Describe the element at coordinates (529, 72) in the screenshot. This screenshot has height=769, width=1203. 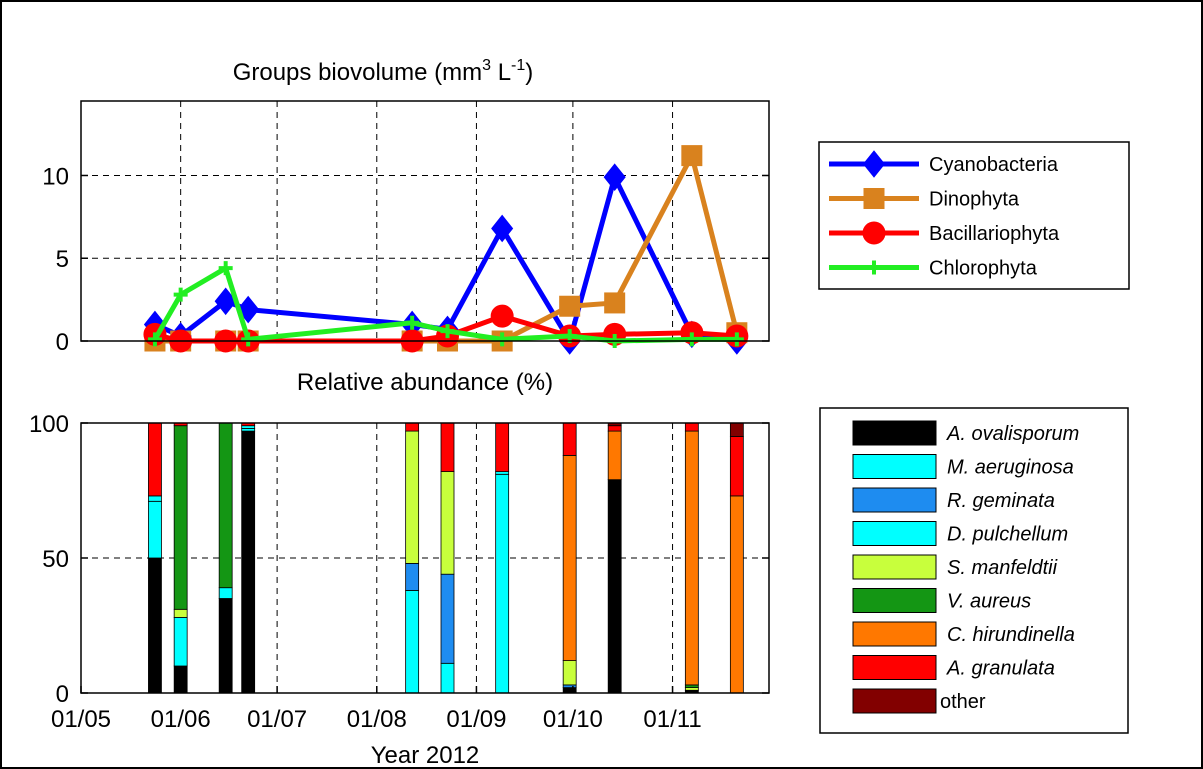
I see `title-end: )` at that location.